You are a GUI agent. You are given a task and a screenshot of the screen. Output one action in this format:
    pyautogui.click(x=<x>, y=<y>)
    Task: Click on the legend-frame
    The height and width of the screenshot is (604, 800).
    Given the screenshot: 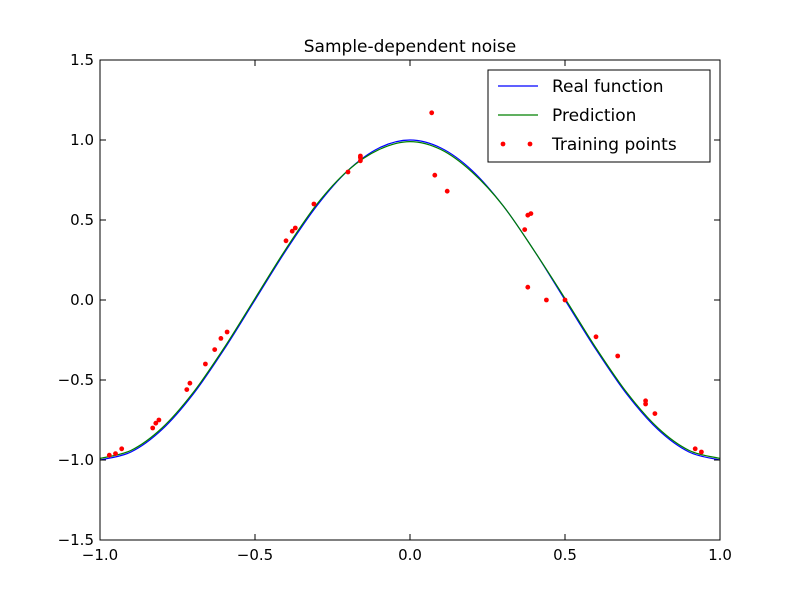 What is the action you would take?
    pyautogui.click(x=599, y=116)
    